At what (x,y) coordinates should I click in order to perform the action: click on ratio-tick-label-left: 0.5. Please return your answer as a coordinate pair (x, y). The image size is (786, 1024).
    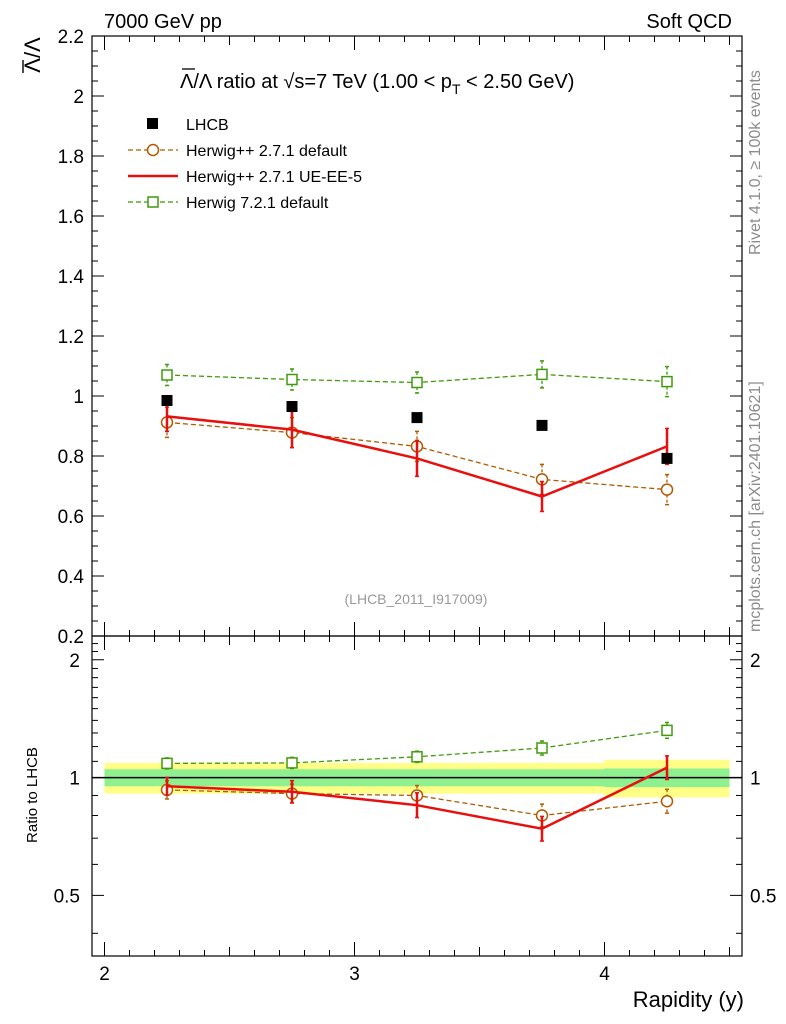
    Looking at the image, I should click on (67, 896).